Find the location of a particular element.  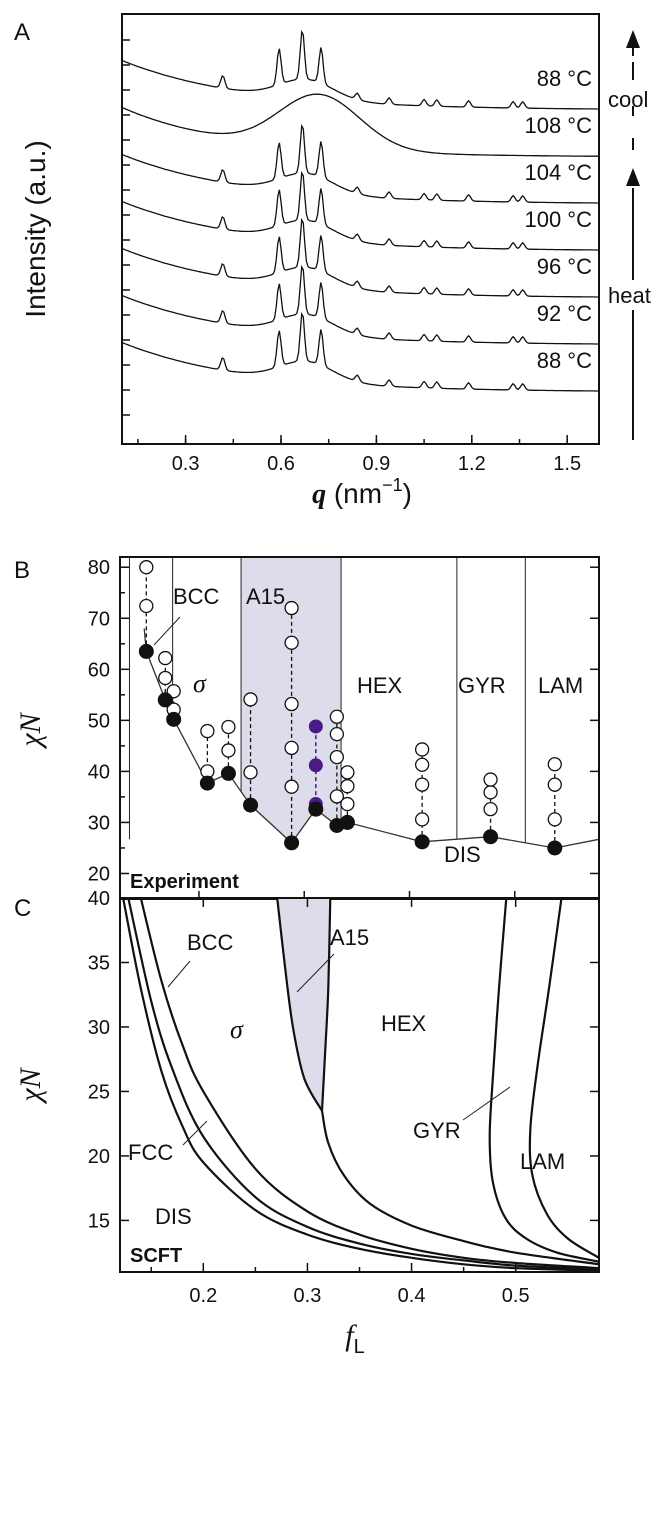

series-label: 100 °C is located at coordinates (558, 219).